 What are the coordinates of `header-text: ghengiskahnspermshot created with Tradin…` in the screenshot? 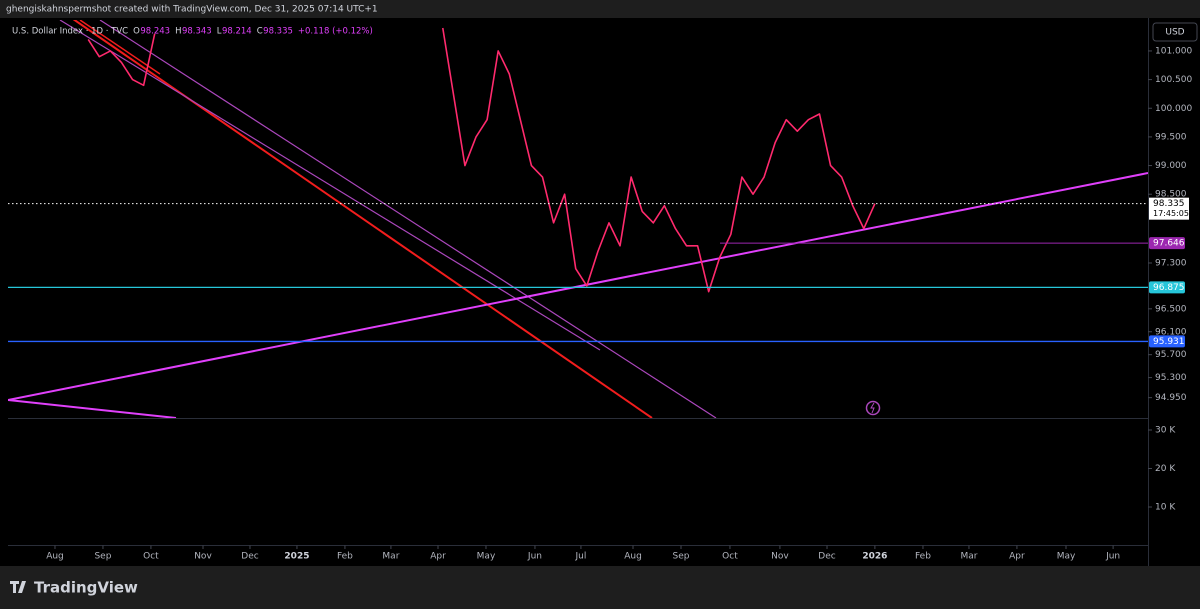 It's located at (192, 10).